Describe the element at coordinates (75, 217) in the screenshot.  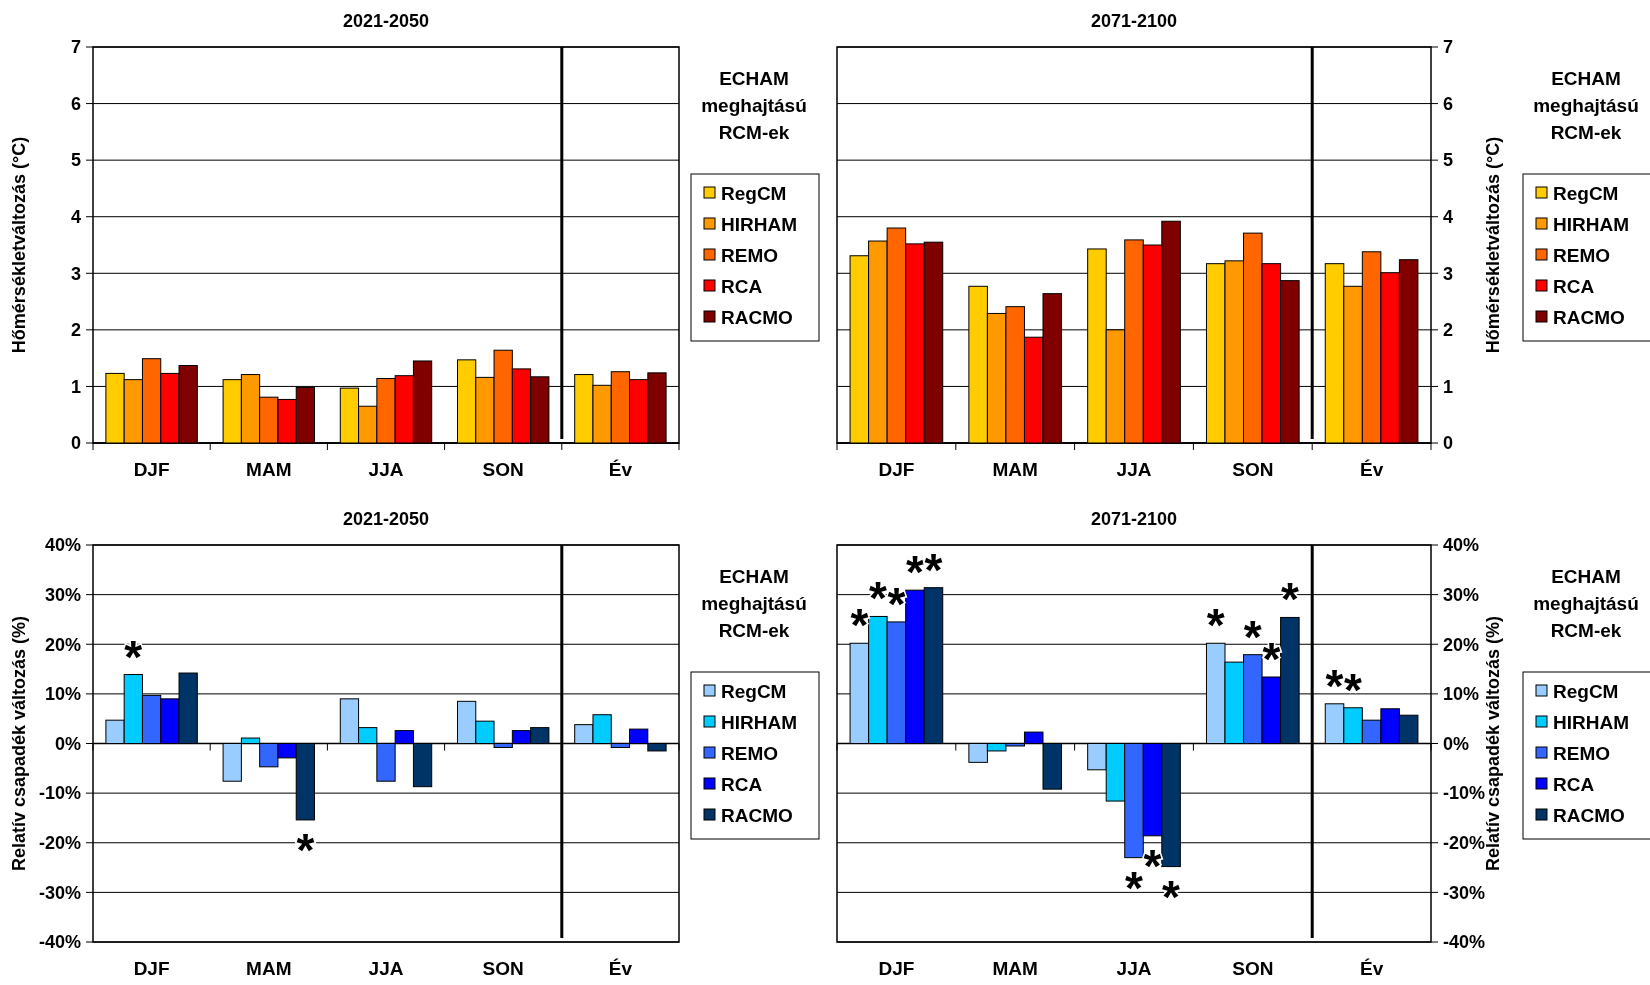
I see `y-tick-label: 4` at that location.